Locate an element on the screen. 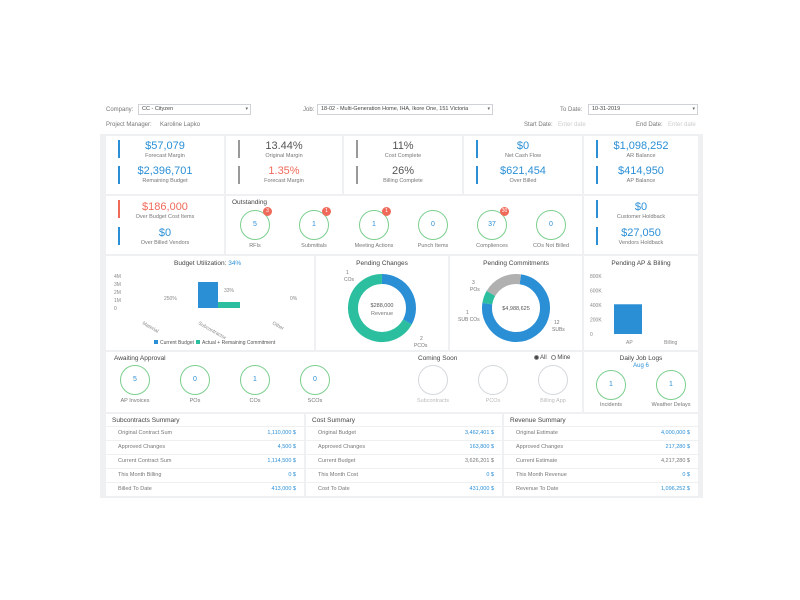 This screenshot has width=800, height=600. outstanding-title: Outstanding is located at coordinates (250, 202).